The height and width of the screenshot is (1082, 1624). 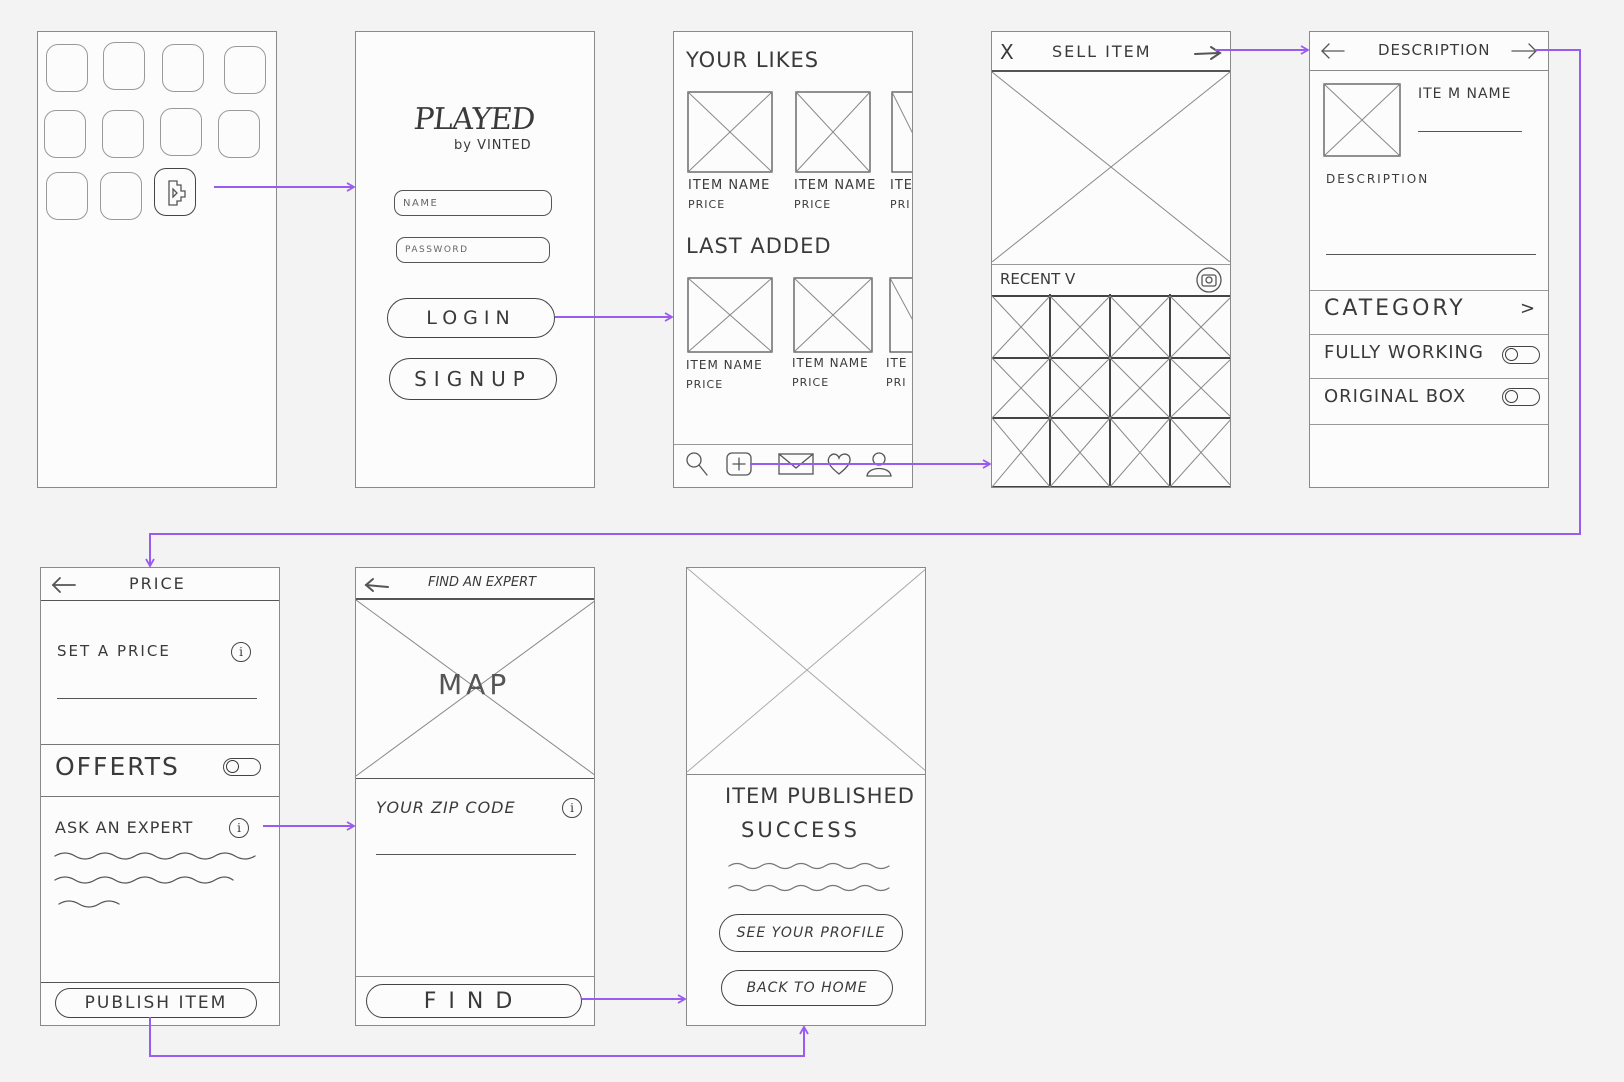 What do you see at coordinates (1395, 308) in the screenshot?
I see `category-label: CATEGORY` at bounding box center [1395, 308].